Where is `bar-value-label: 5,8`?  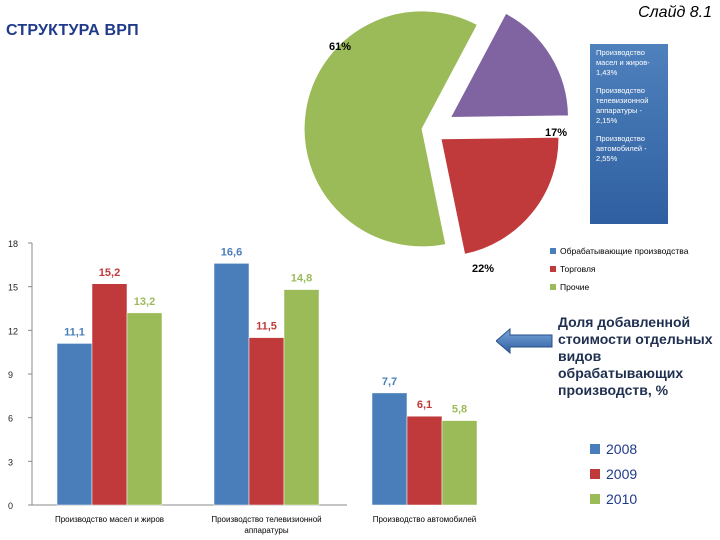
bar-value-label: 5,8 is located at coordinates (459, 410).